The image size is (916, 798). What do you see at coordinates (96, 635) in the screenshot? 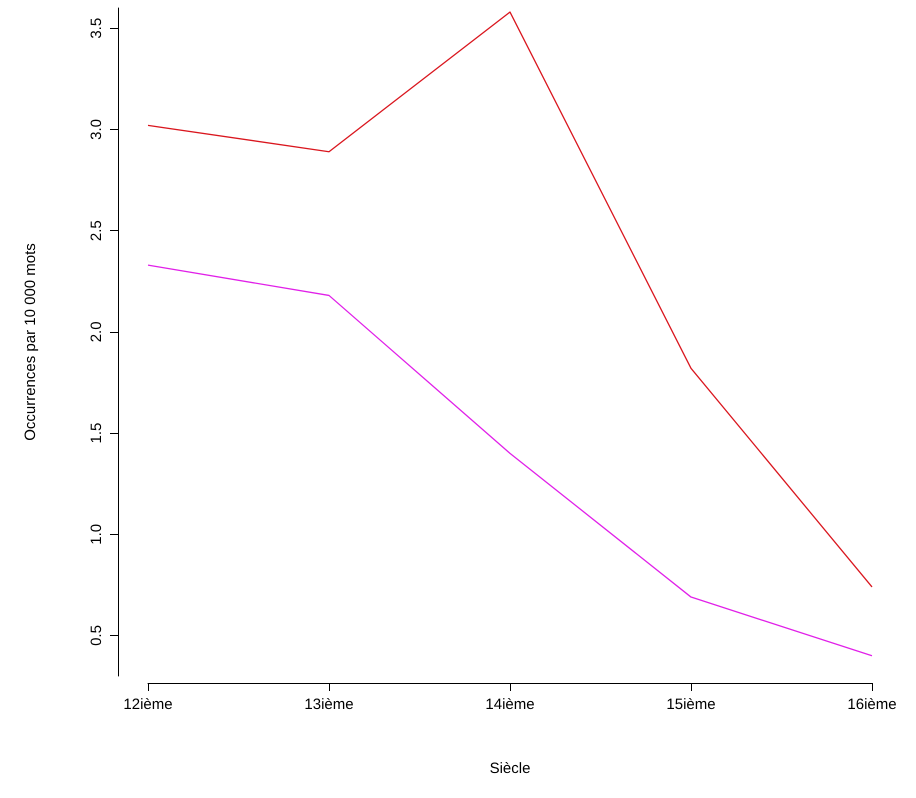
I see `y-tick-label: 0.5` at bounding box center [96, 635].